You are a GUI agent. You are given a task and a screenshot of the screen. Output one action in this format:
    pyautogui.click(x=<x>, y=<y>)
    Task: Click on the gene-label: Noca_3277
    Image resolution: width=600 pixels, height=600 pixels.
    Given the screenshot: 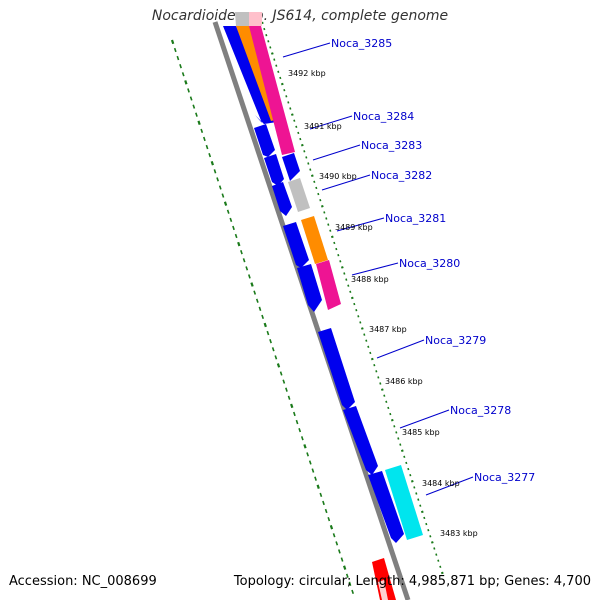 What is the action you would take?
    pyautogui.click(x=504, y=477)
    